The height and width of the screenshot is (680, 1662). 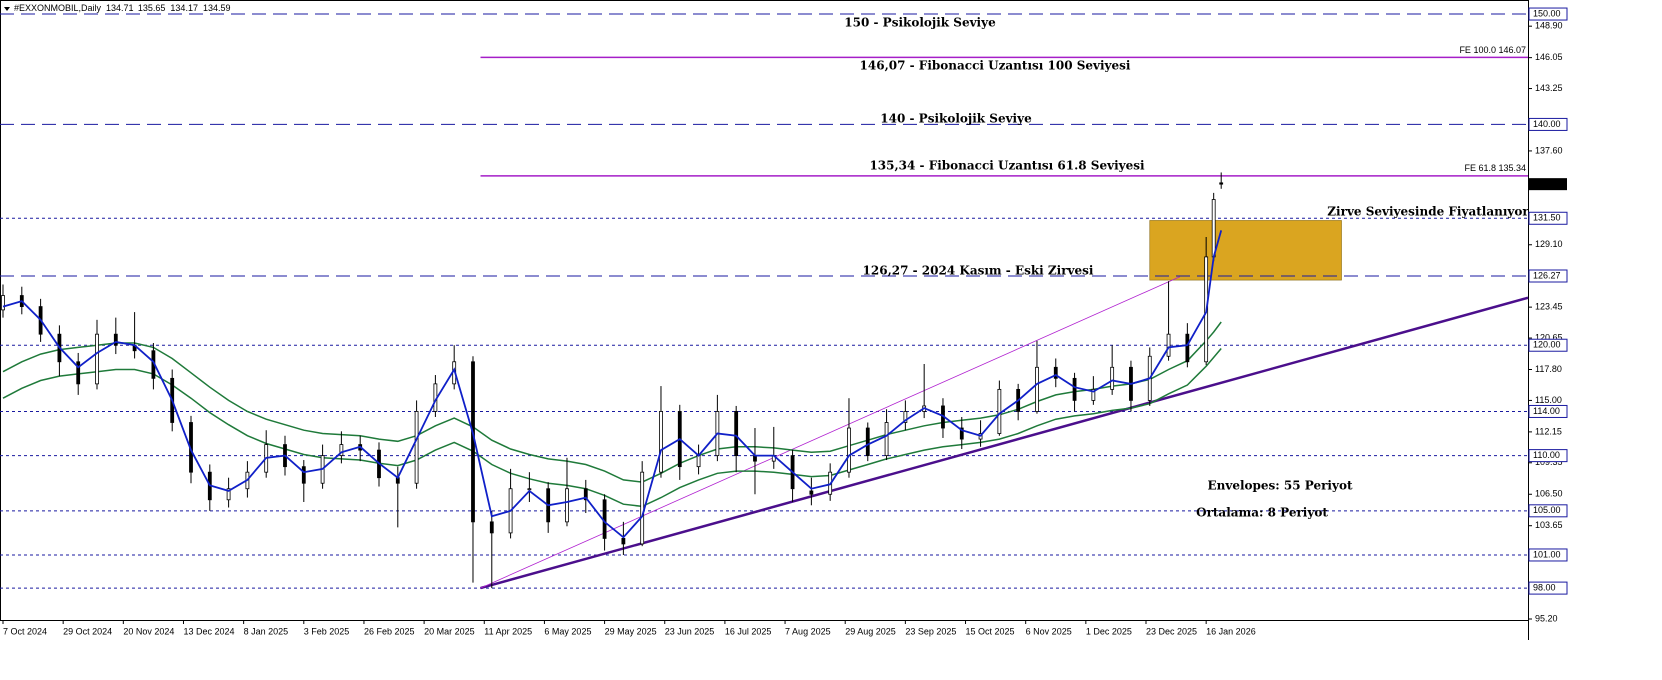 I want to click on fib-label: FE 61.8 135.34, so click(x=1495, y=168).